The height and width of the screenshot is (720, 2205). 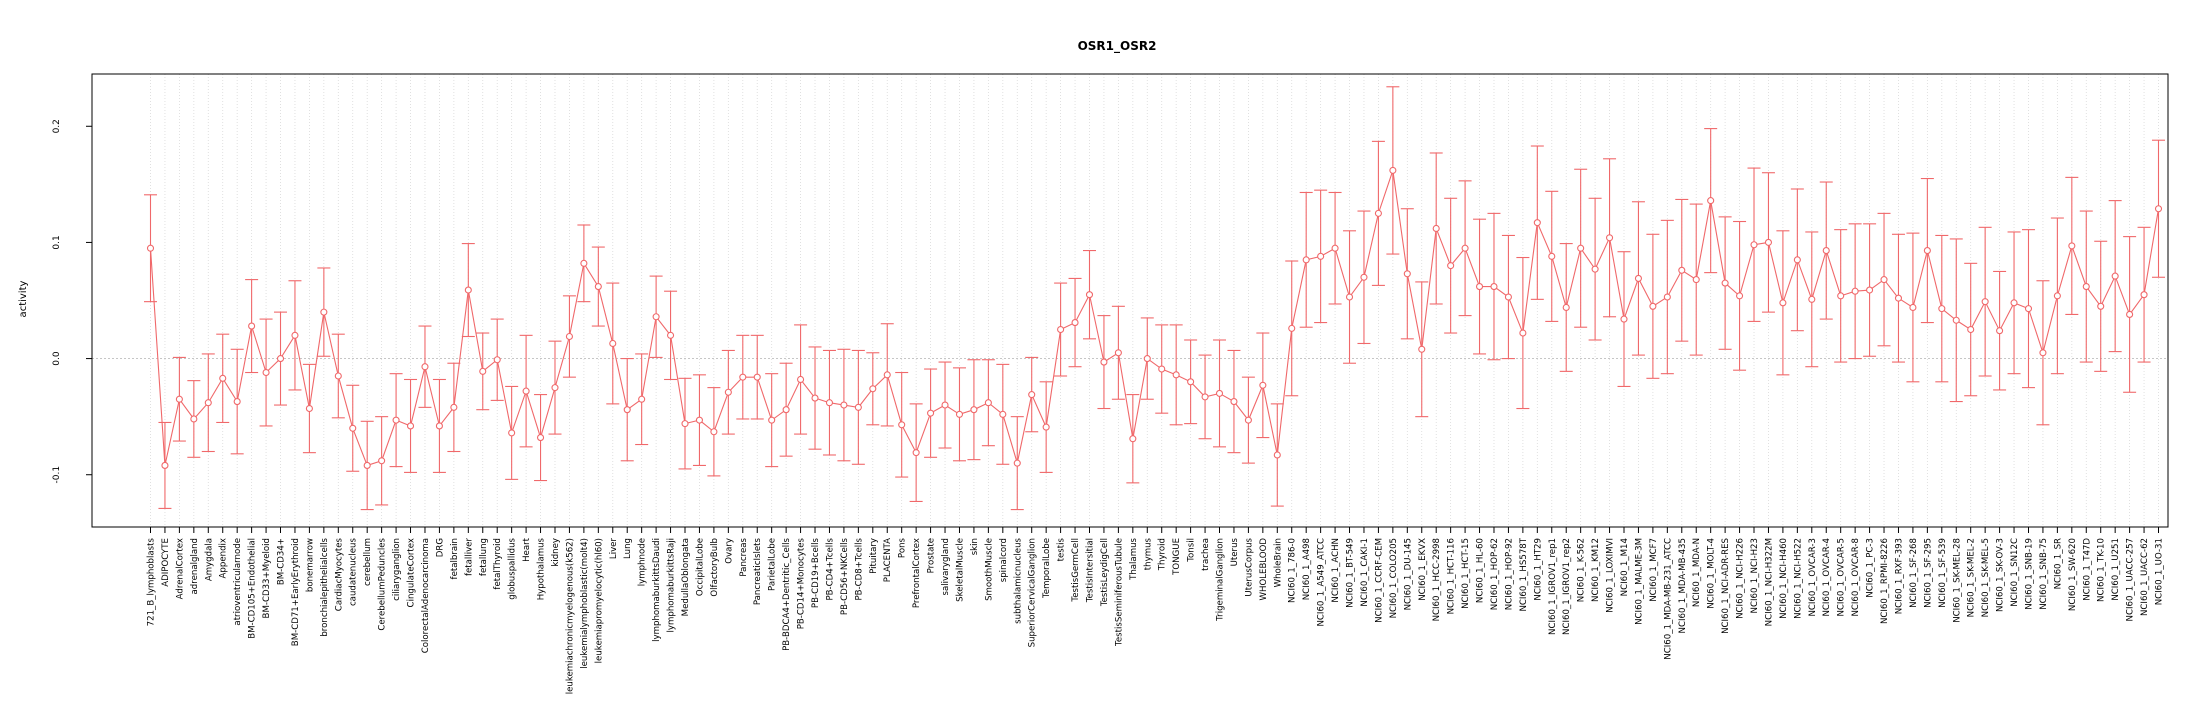 I want to click on y-tick-label: 0.1, so click(x=57, y=242).